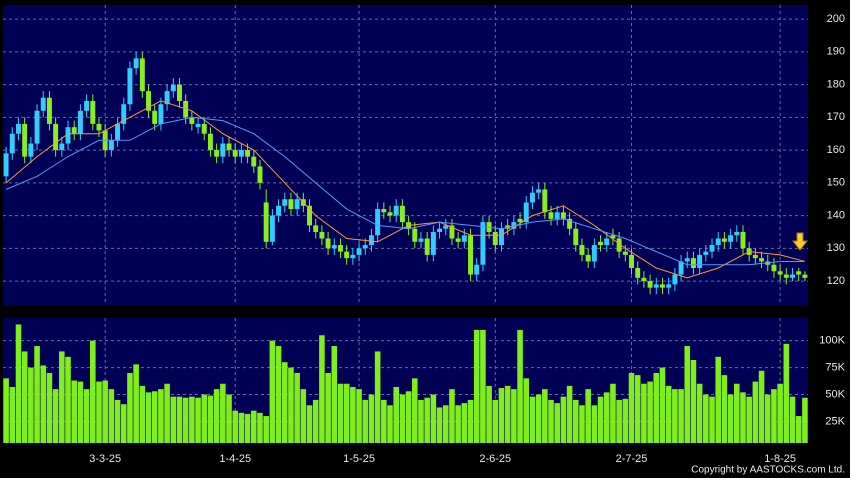 This screenshot has width=850, height=478. Describe the element at coordinates (835, 367) in the screenshot. I see `y-tick-label: 75K` at that location.